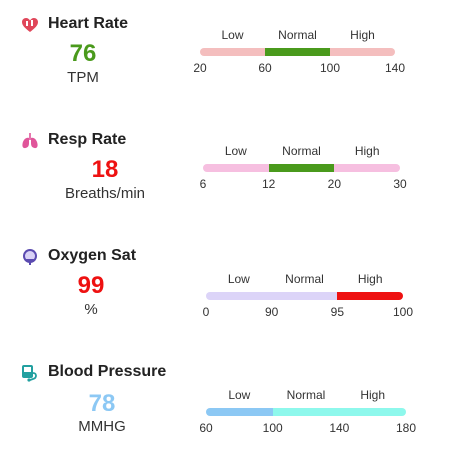 The width and height of the screenshot is (450, 458). I want to click on vital-unit: %, so click(91, 309).